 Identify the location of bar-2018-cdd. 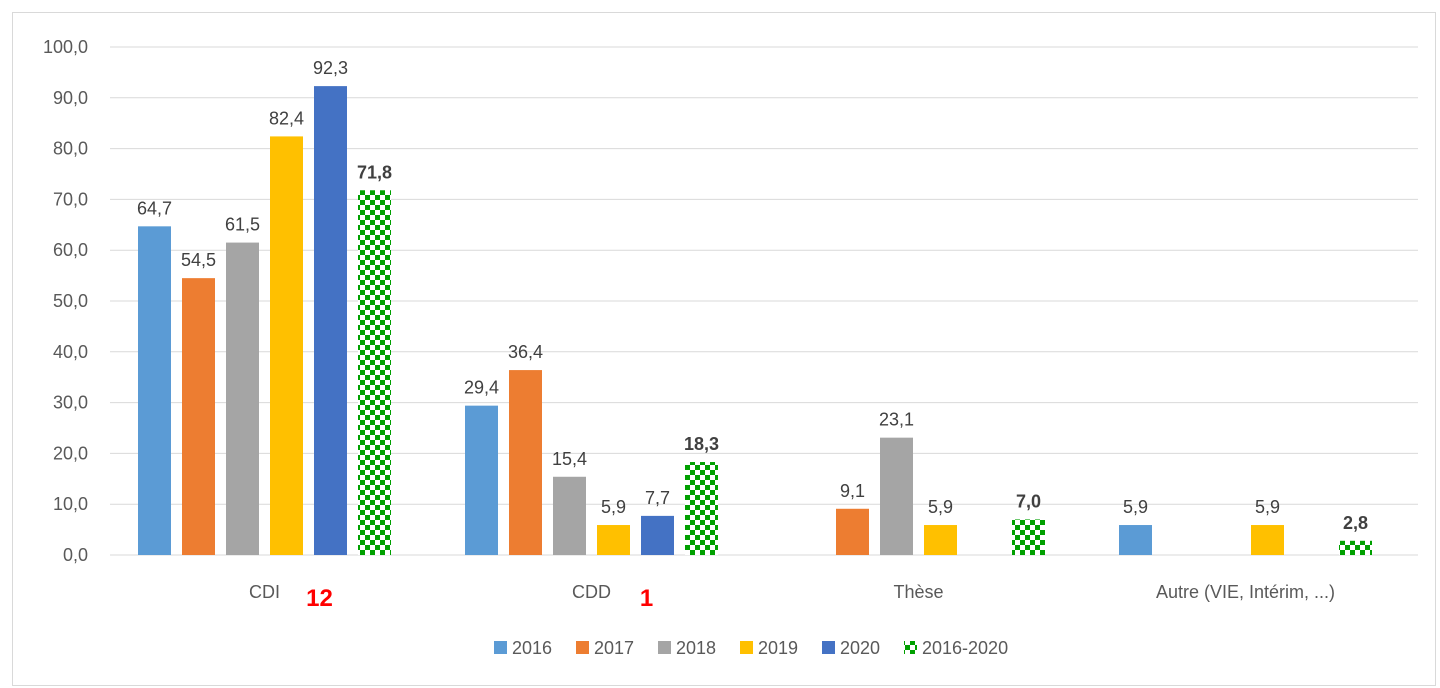
(569, 515).